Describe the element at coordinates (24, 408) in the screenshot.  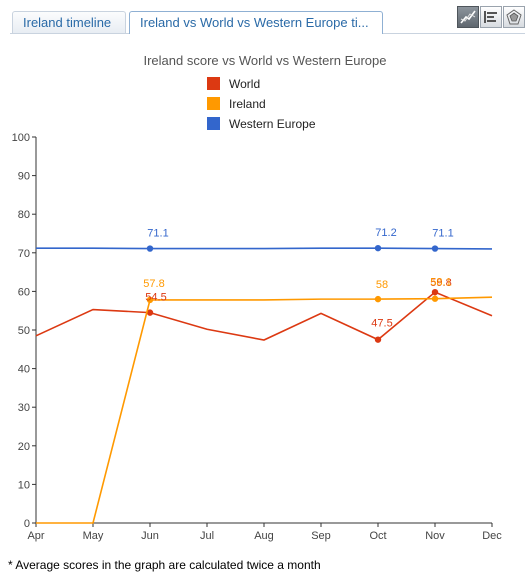
I see `y-tick-label-30: 30` at that location.